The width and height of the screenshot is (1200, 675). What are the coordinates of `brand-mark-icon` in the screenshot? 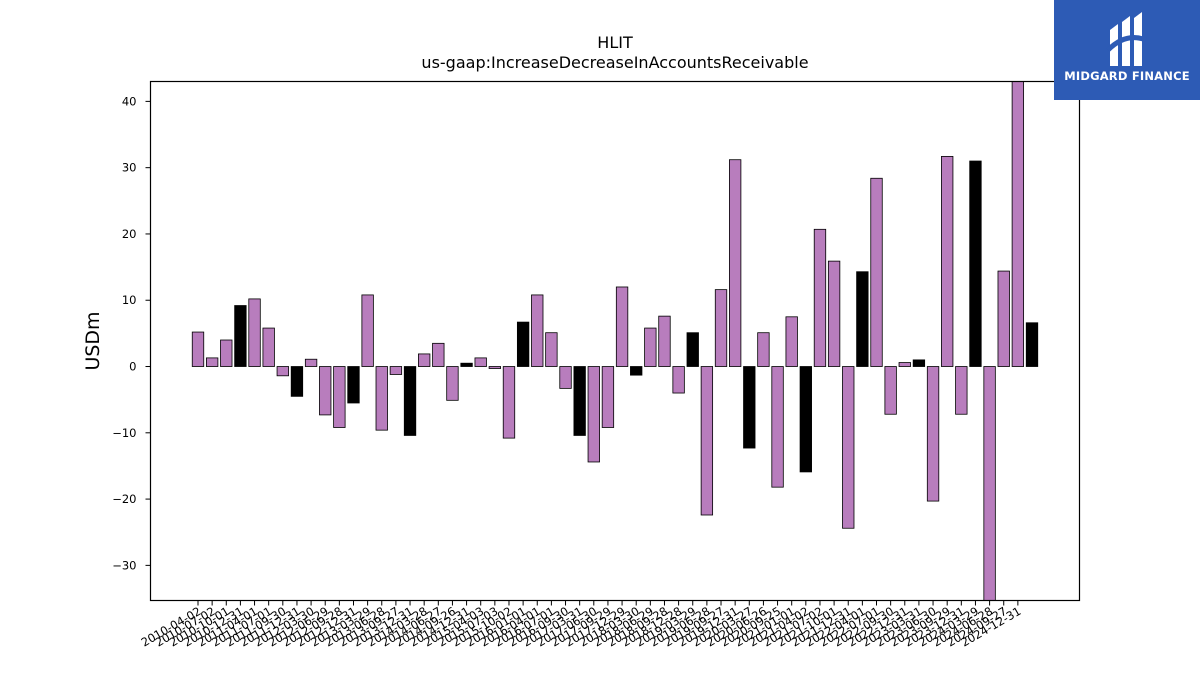 It's located at (1126, 39).